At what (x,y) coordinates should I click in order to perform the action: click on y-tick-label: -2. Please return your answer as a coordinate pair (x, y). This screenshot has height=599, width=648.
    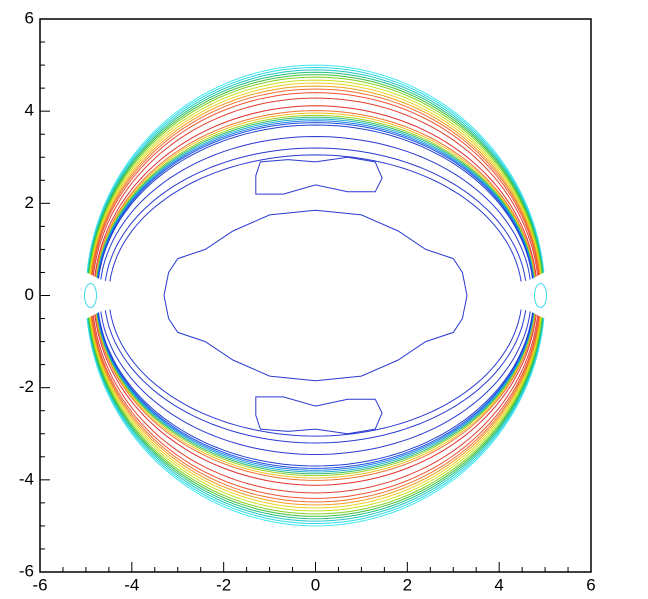
    Looking at the image, I should click on (26, 386).